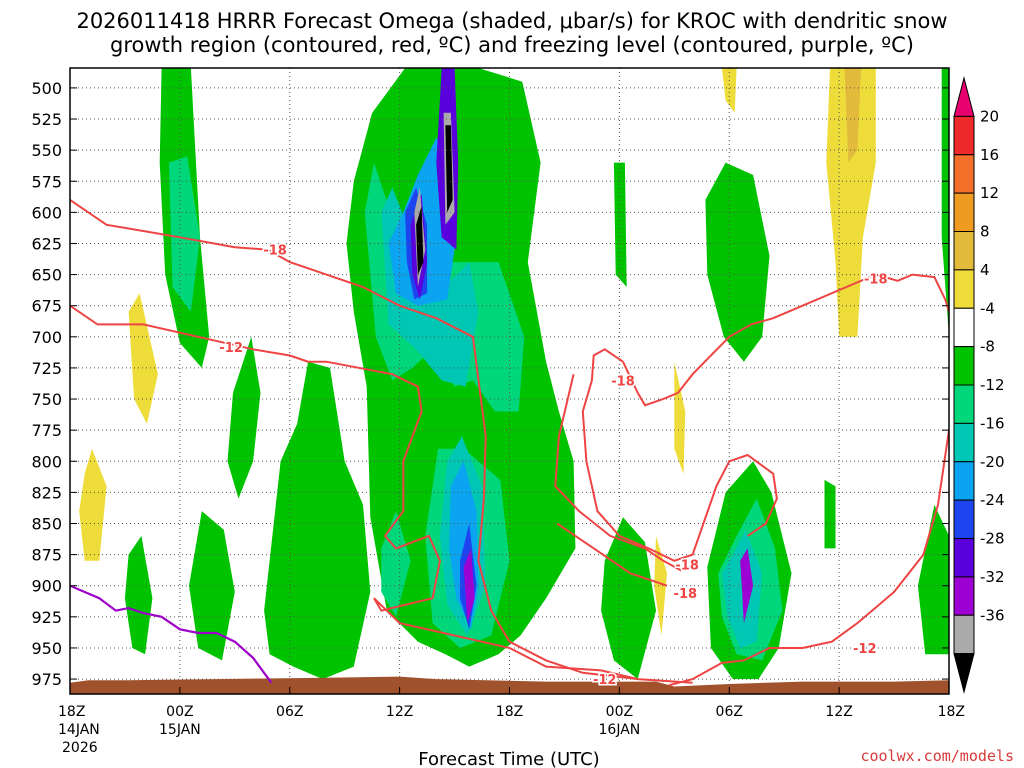 The image size is (1024, 768). What do you see at coordinates (992, 539) in the screenshot?
I see `colorbar-label-11: -28` at bounding box center [992, 539].